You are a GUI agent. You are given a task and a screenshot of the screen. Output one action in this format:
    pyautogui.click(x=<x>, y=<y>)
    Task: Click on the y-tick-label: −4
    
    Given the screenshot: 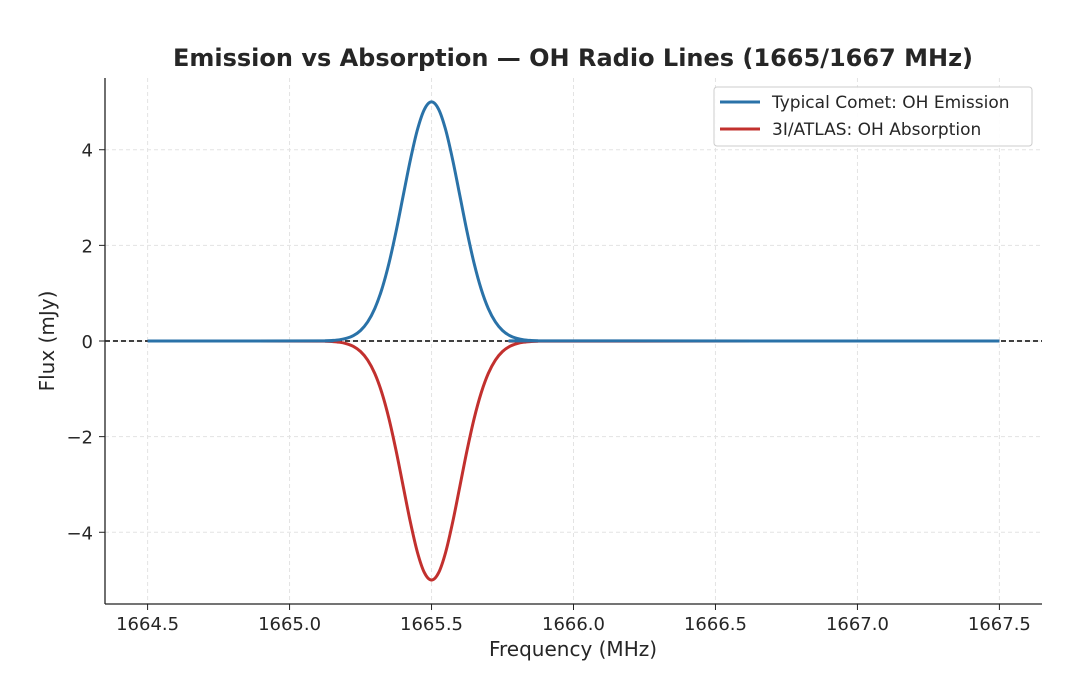 What is the action you would take?
    pyautogui.click(x=79, y=533)
    